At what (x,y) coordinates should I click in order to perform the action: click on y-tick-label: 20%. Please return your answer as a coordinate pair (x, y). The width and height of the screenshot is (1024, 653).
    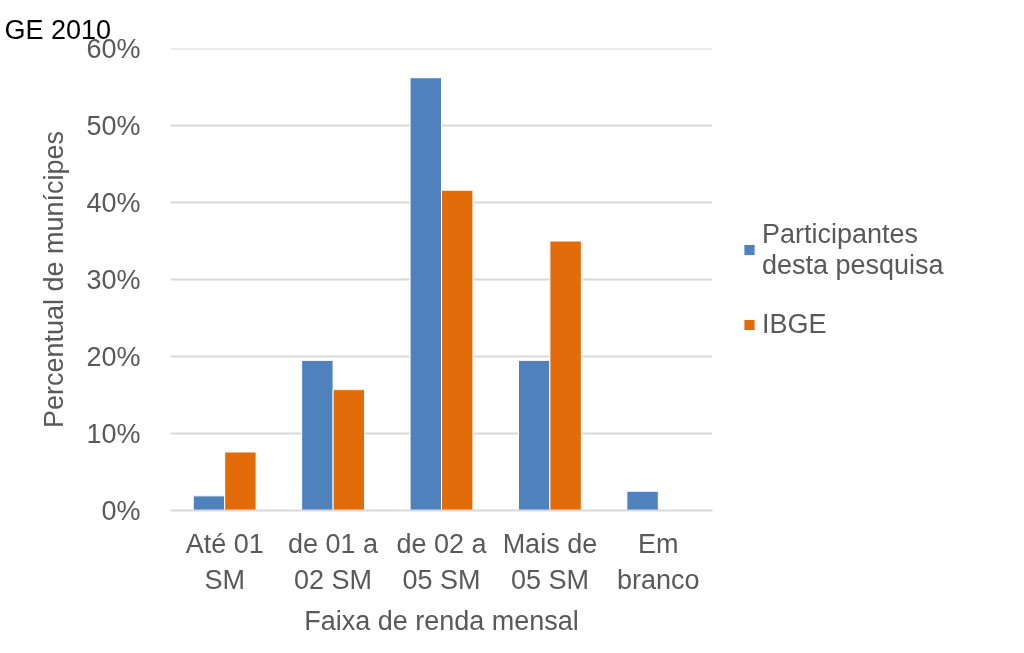
    Looking at the image, I should click on (113, 356).